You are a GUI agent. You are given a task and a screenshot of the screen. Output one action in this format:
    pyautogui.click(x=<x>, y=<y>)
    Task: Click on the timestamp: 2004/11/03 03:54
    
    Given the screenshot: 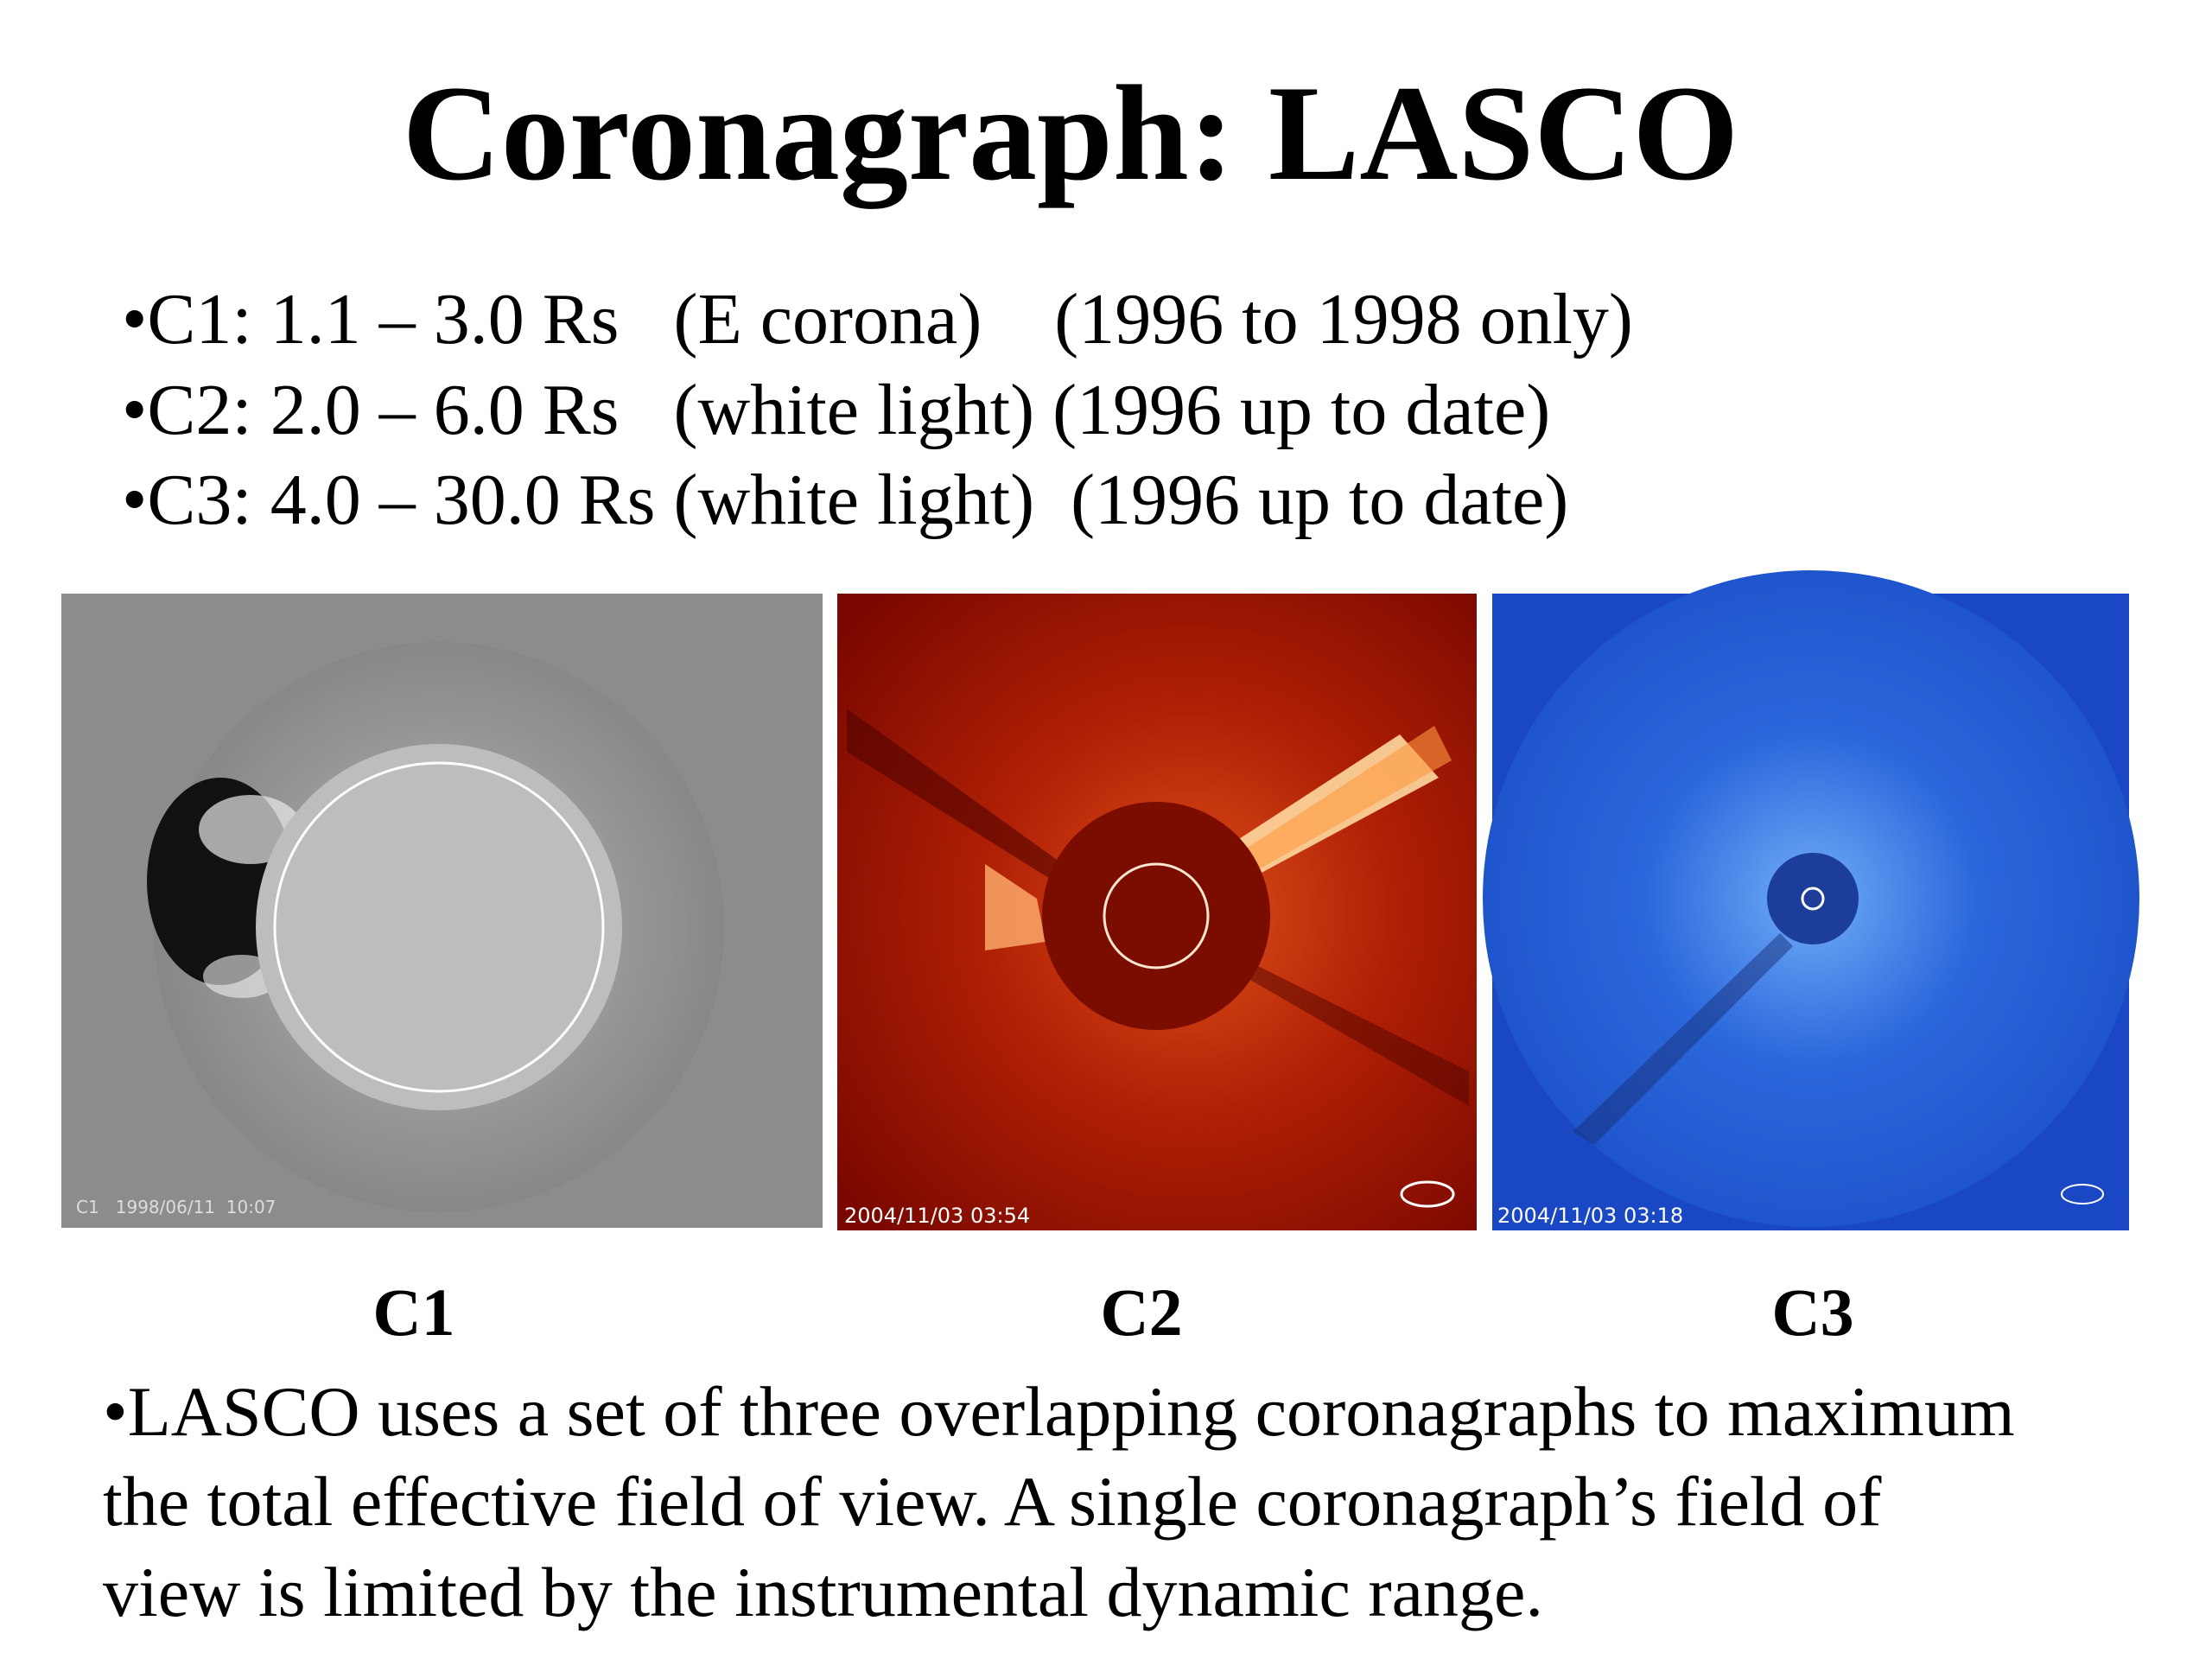 What is the action you would take?
    pyautogui.click(x=937, y=1216)
    